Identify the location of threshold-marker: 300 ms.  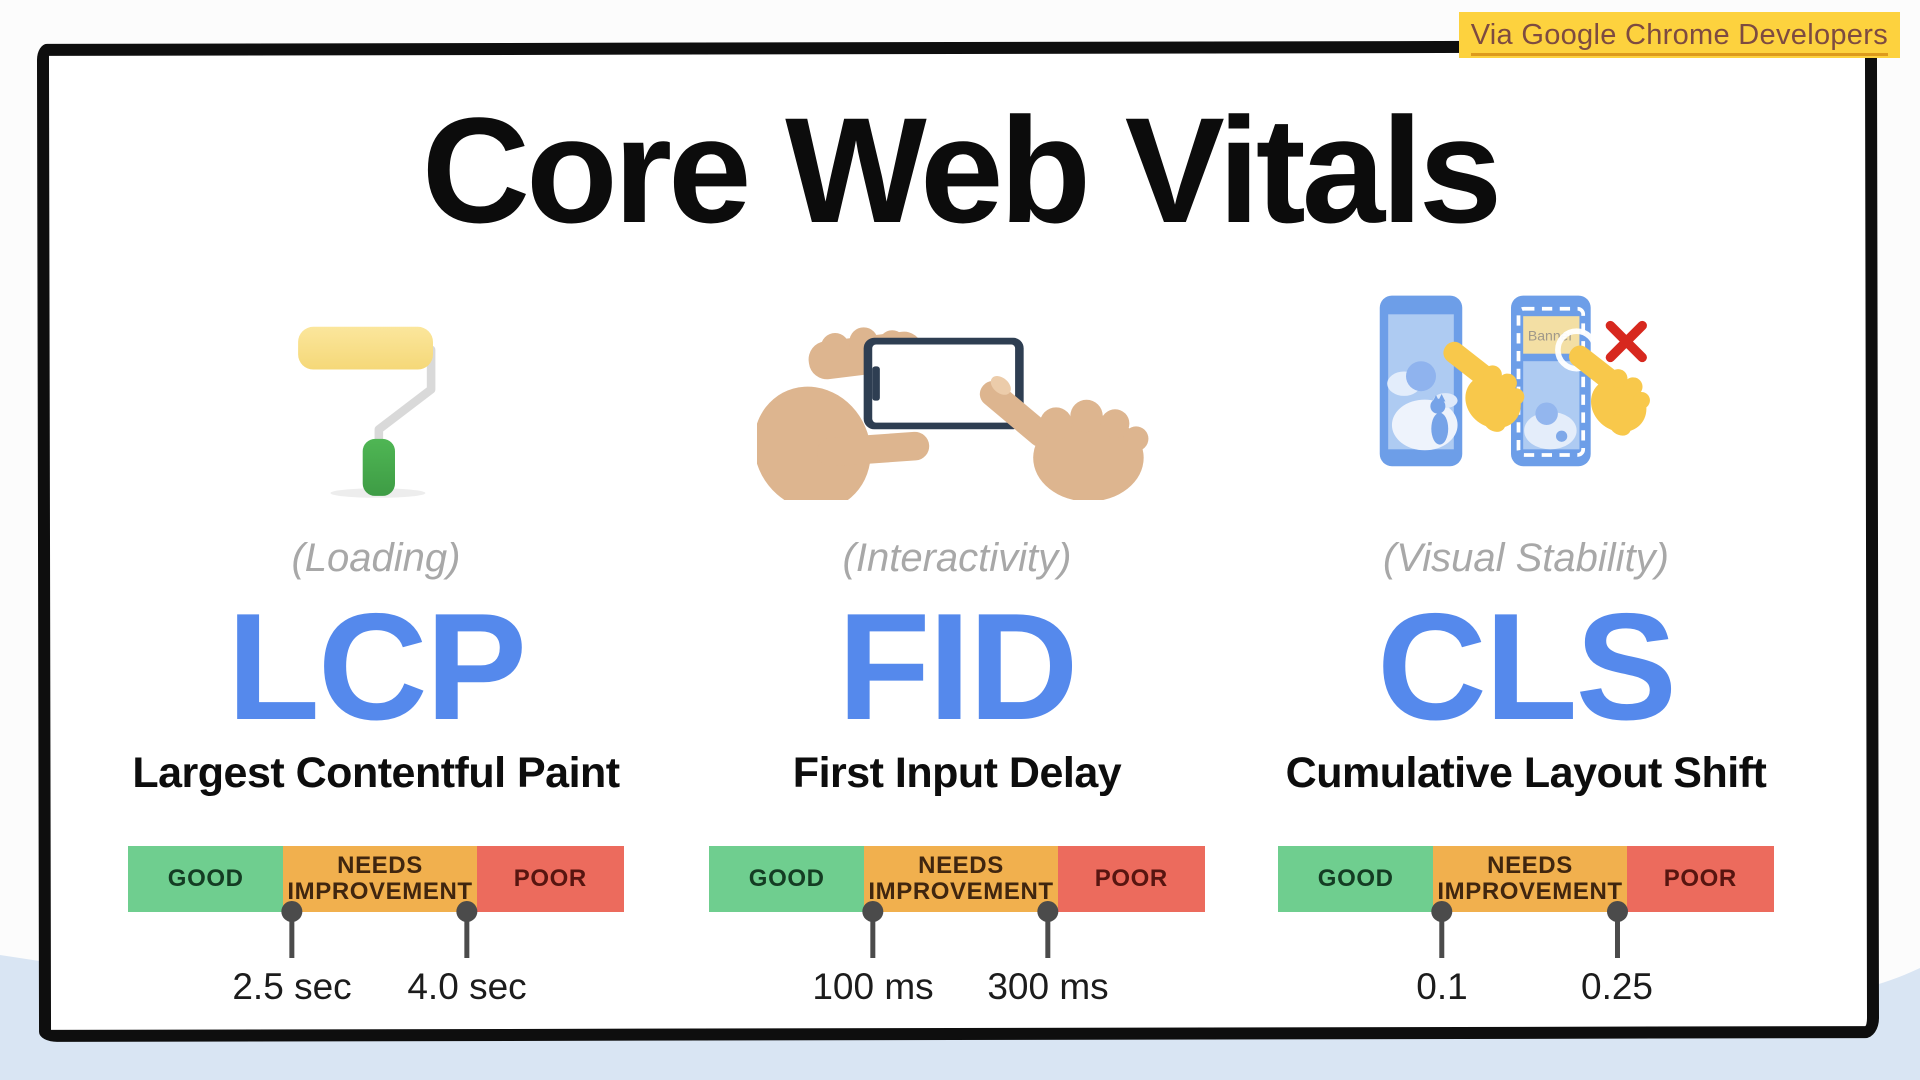
(1048, 954).